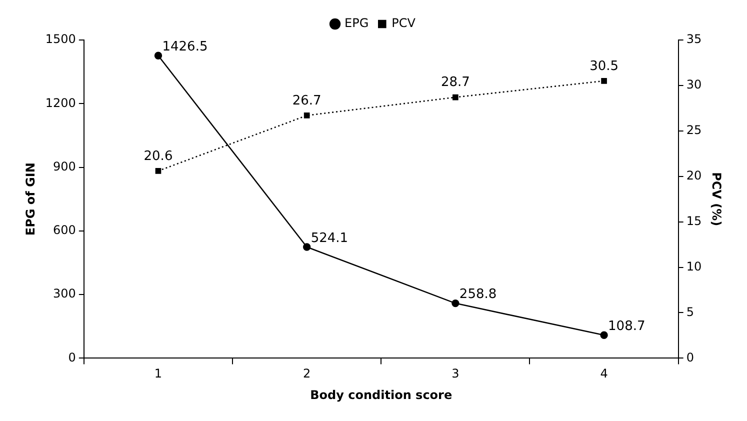 The height and width of the screenshot is (421, 747). Describe the element at coordinates (60, 103) in the screenshot. I see `y-tick-label: 1200` at that location.